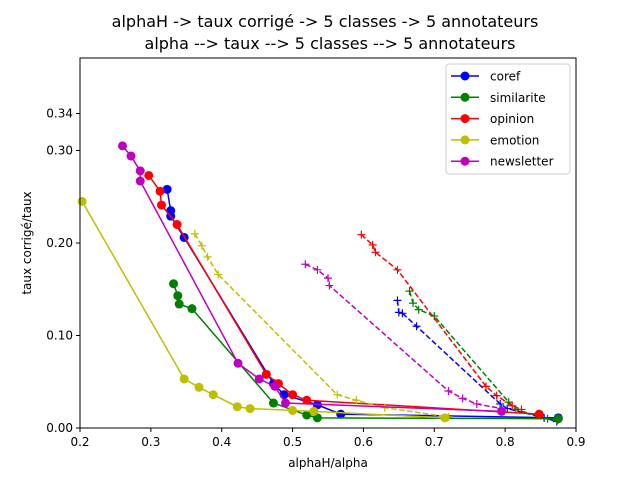 The height and width of the screenshot is (480, 640). I want to click on legend: coref similarite opinion emotion newsletter, so click(508, 119).